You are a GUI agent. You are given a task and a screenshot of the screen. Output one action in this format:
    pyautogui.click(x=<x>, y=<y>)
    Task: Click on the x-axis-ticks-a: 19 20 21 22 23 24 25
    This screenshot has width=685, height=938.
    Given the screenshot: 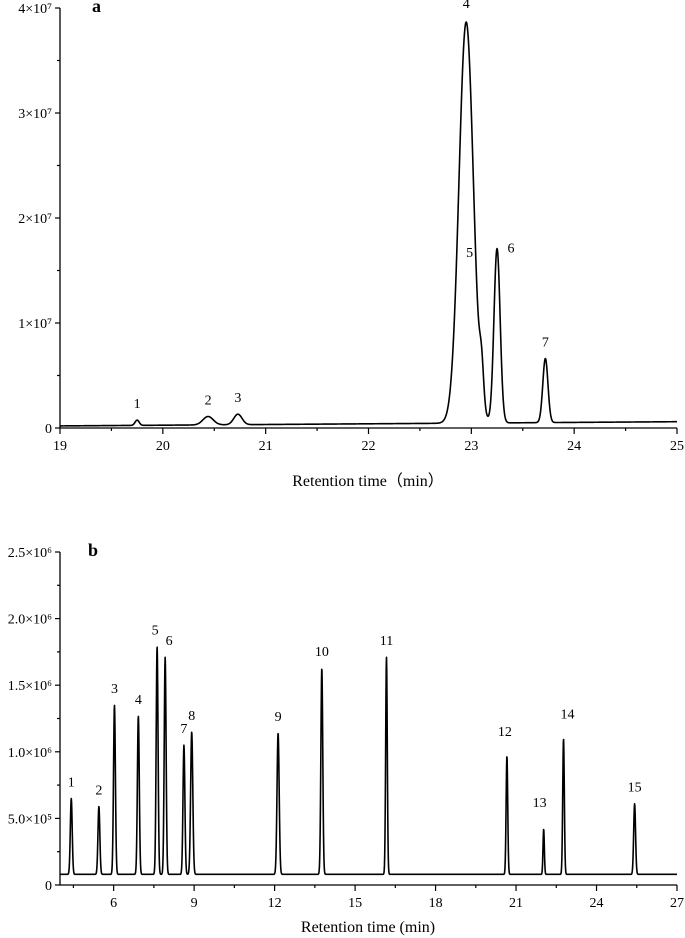 What is the action you would take?
    pyautogui.click(x=368, y=441)
    